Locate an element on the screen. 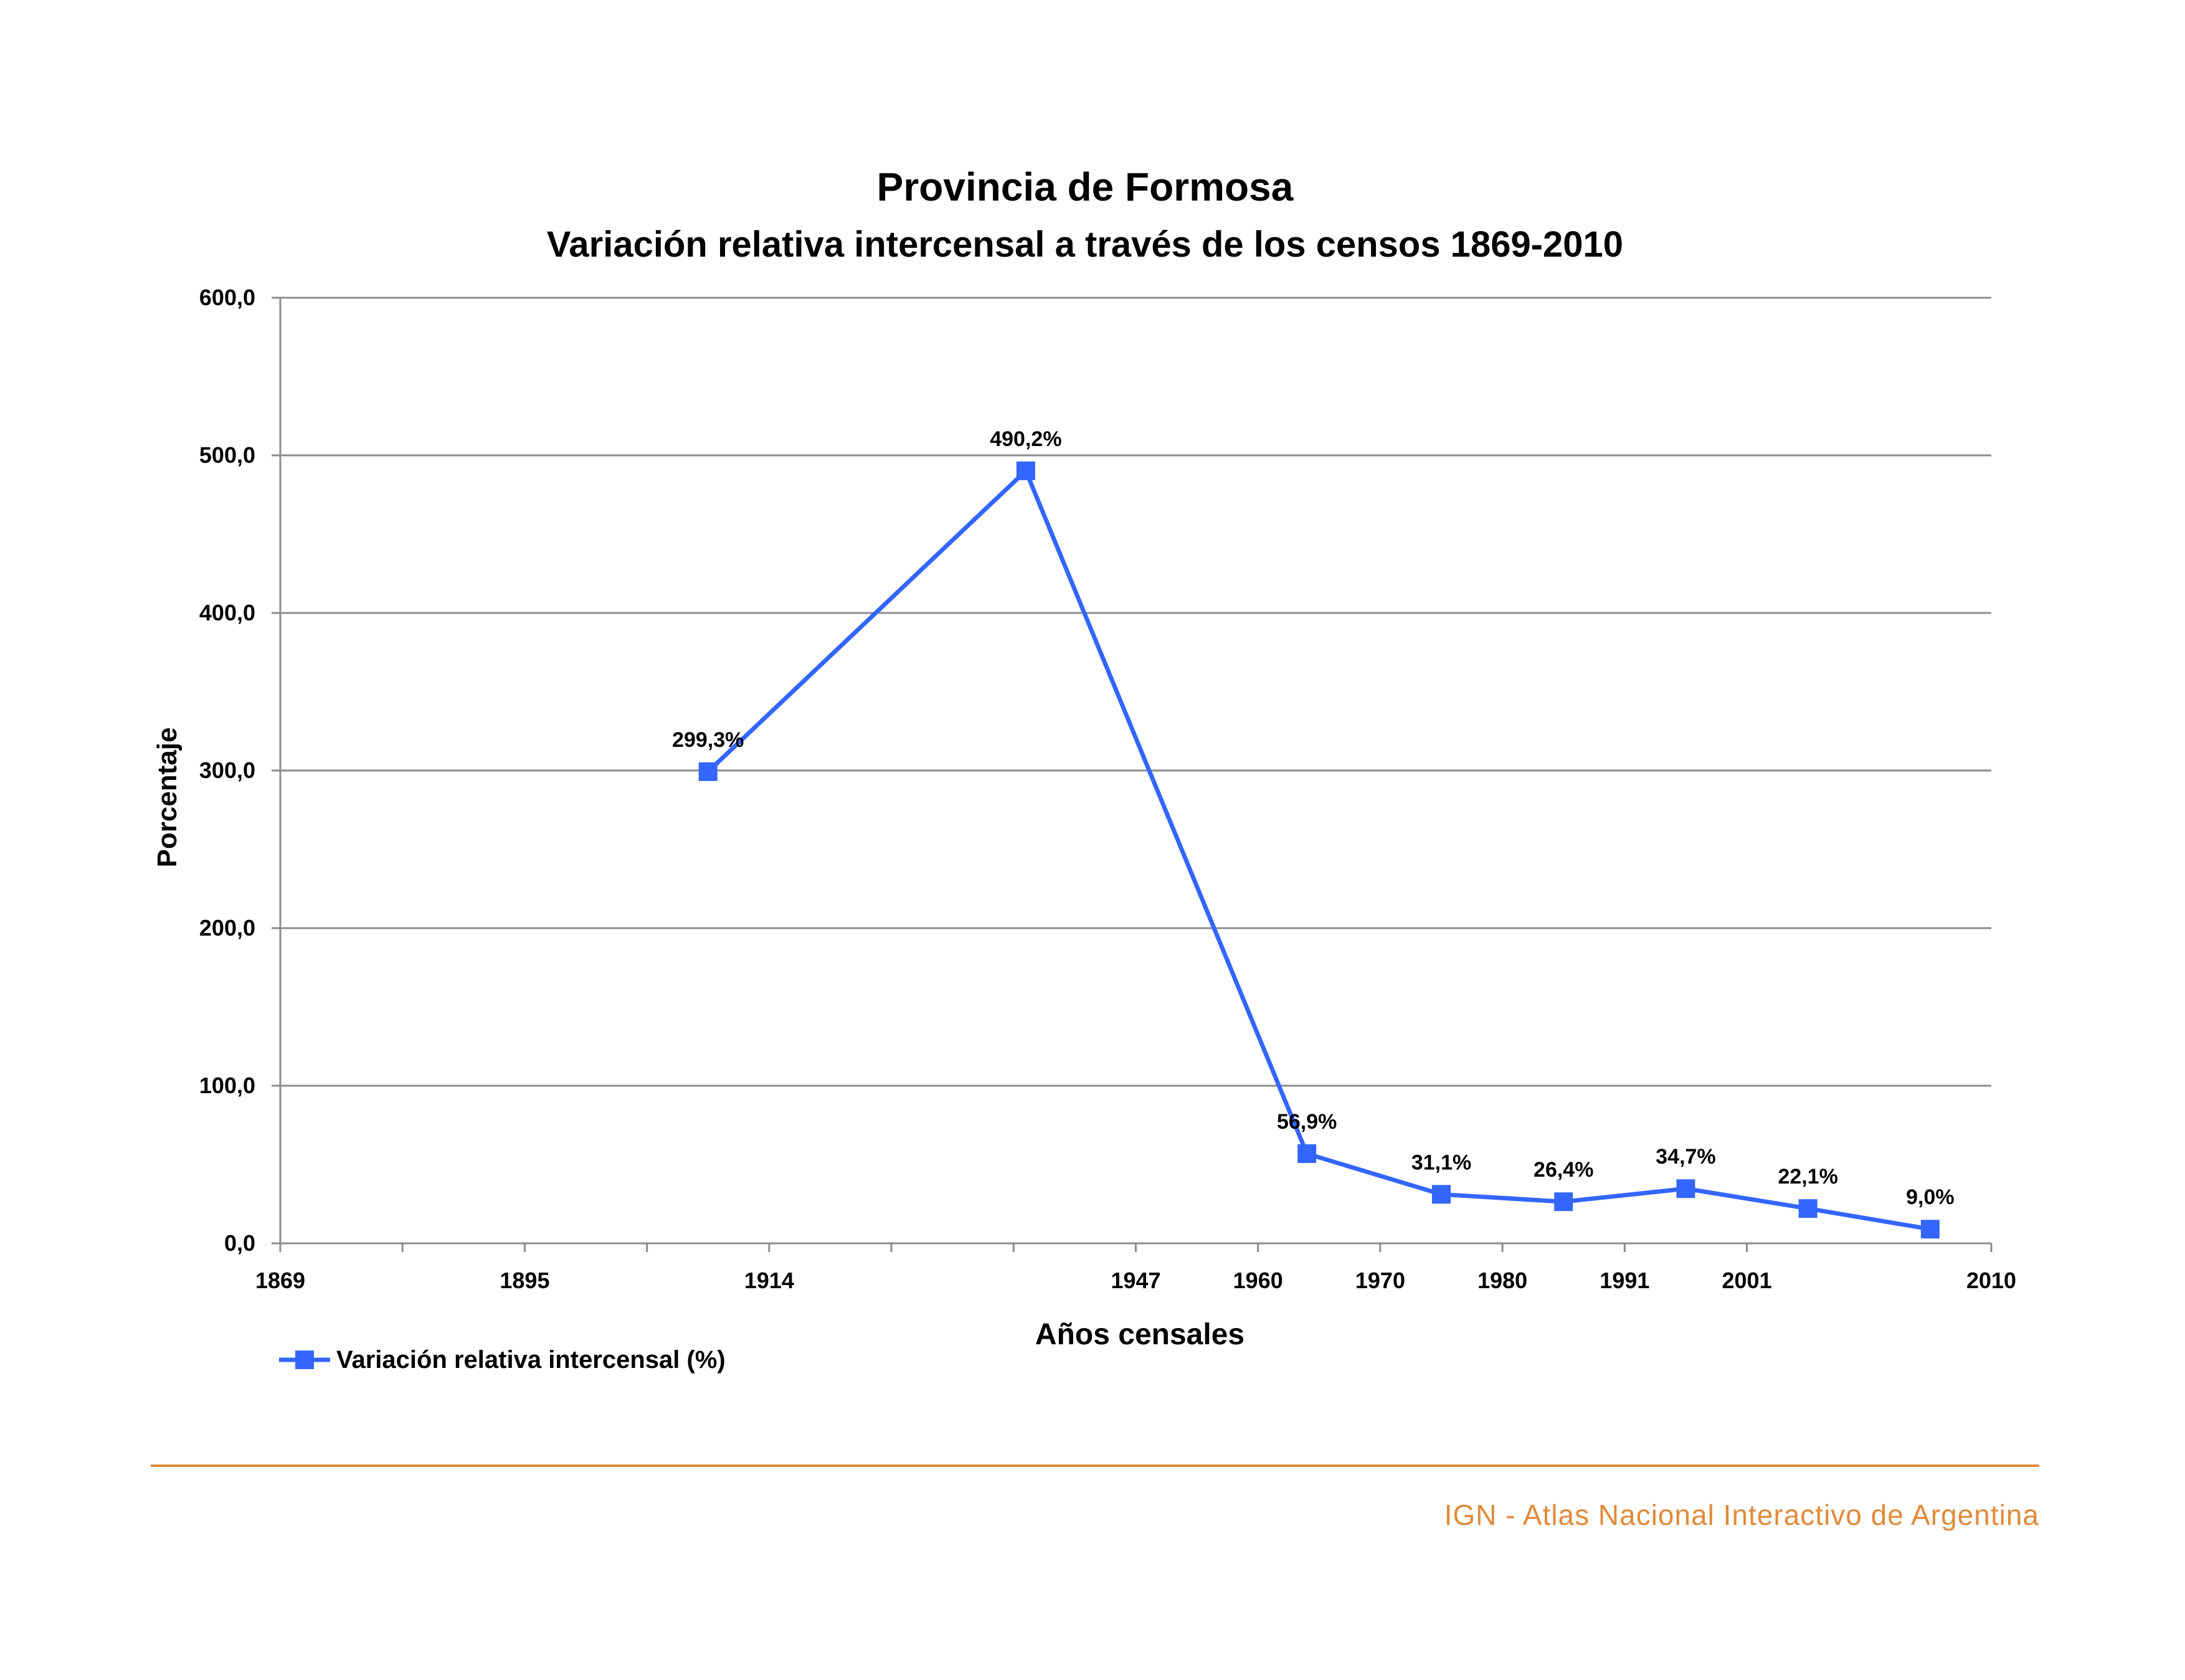  y-tick-label: 200,0 is located at coordinates (227, 928).